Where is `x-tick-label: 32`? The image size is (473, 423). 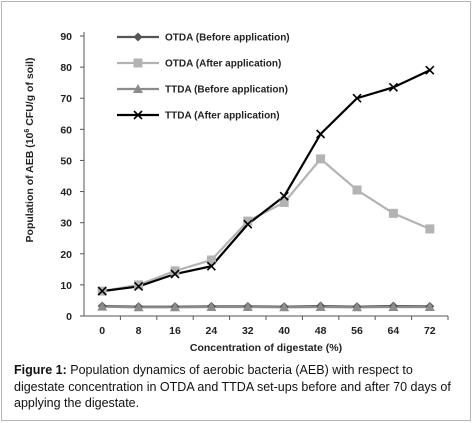 x-tick-label: 32 is located at coordinates (248, 331).